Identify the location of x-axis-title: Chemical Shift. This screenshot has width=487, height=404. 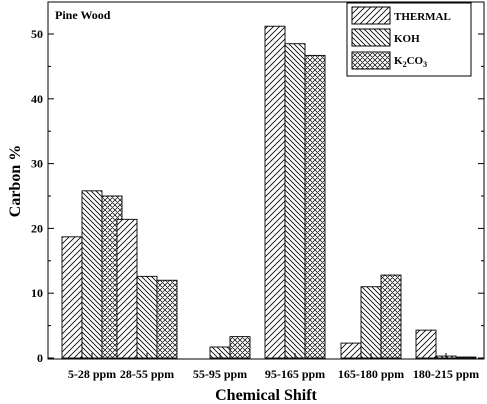
(266, 395).